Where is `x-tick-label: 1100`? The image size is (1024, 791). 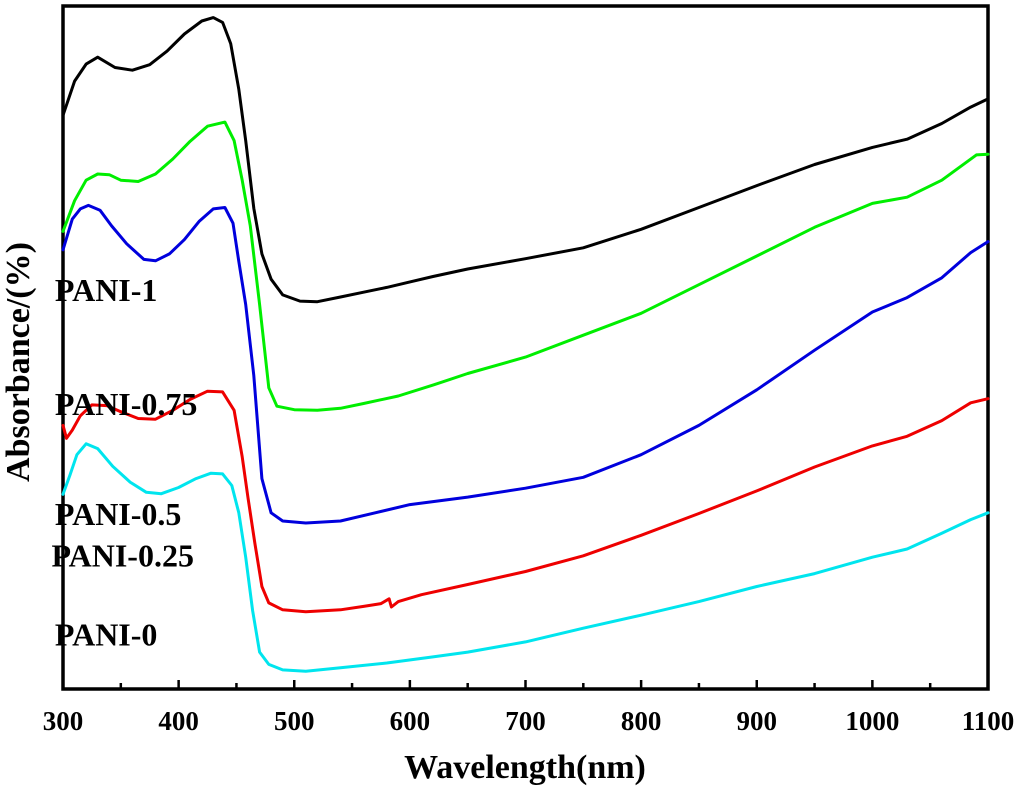
x-tick-label: 1100 is located at coordinates (988, 721).